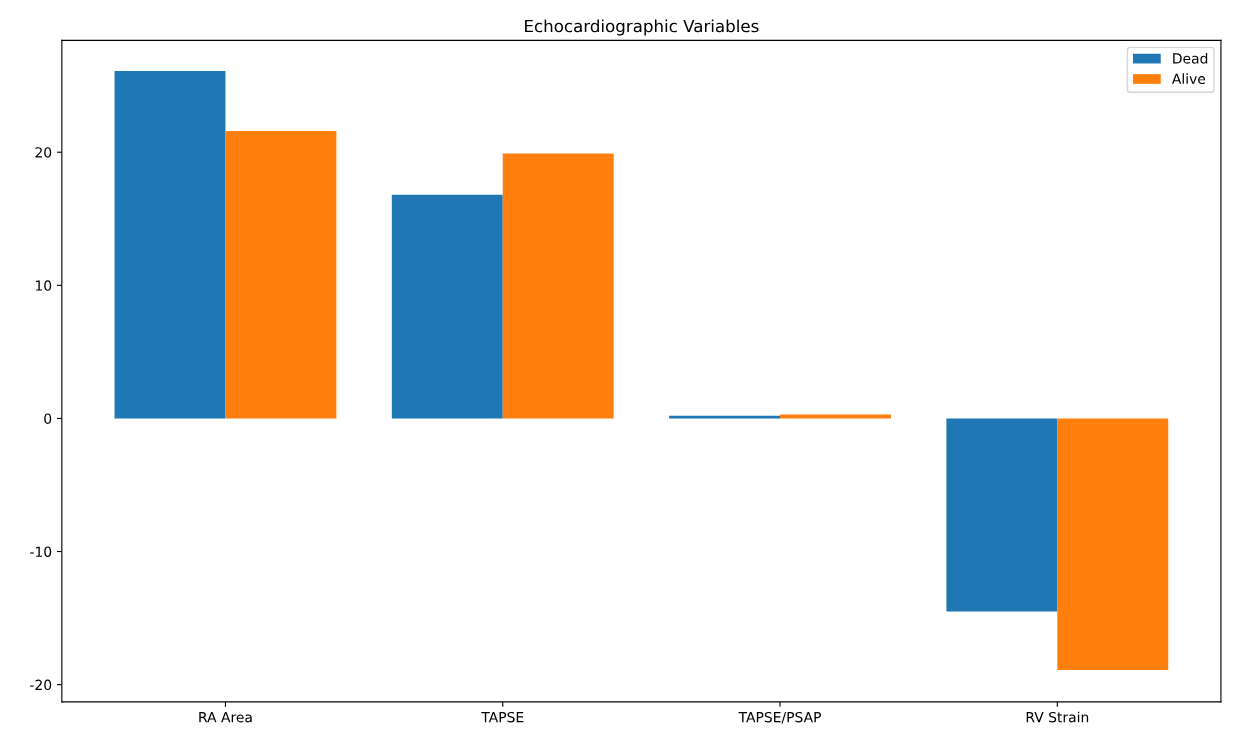 This screenshot has width=1237, height=735. Describe the element at coordinates (43, 285) in the screenshot. I see `y-tick-label: 10` at that location.